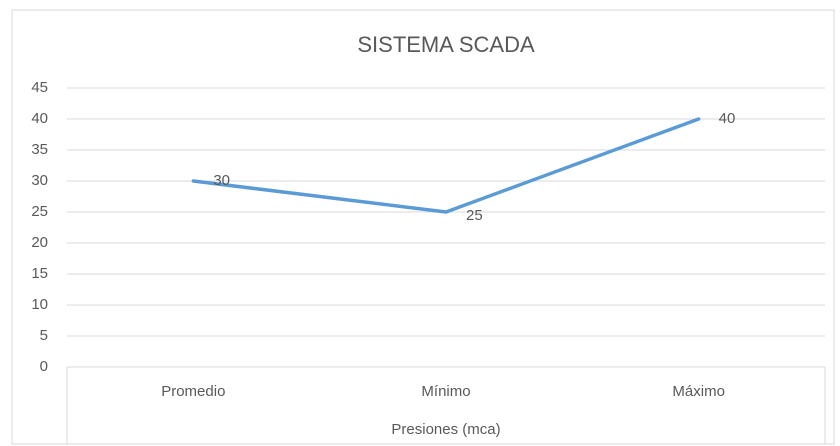 The height and width of the screenshot is (446, 840). What do you see at coordinates (44, 366) in the screenshot?
I see `y-tick-label: 0` at bounding box center [44, 366].